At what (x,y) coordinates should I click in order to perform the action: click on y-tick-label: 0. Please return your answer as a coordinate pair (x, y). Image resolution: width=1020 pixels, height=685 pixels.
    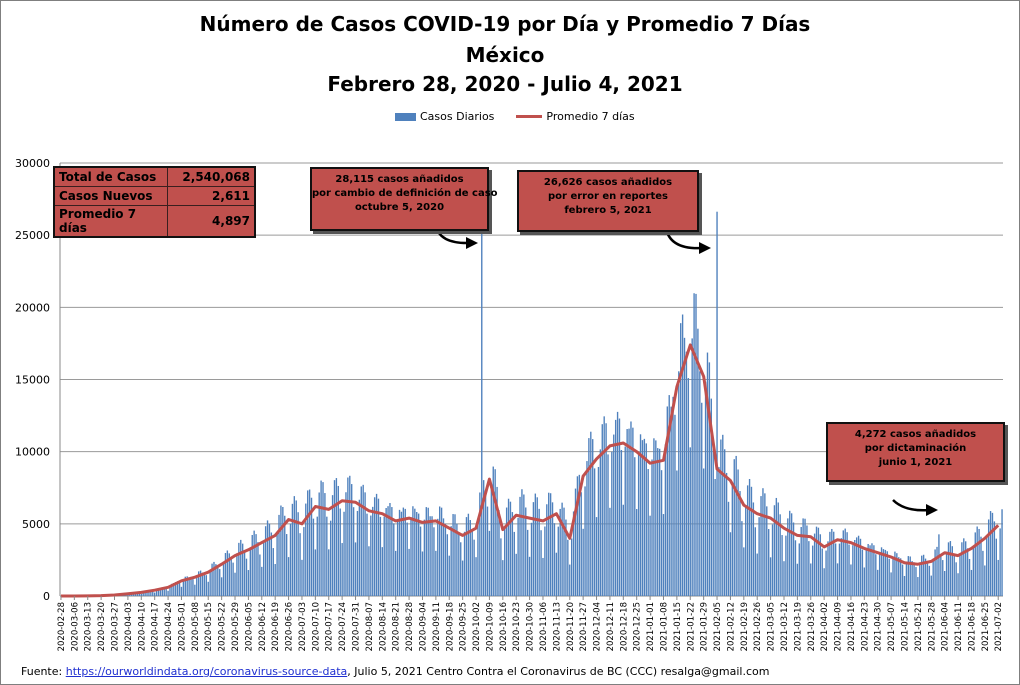
    Looking at the image, I should click on (46, 596).